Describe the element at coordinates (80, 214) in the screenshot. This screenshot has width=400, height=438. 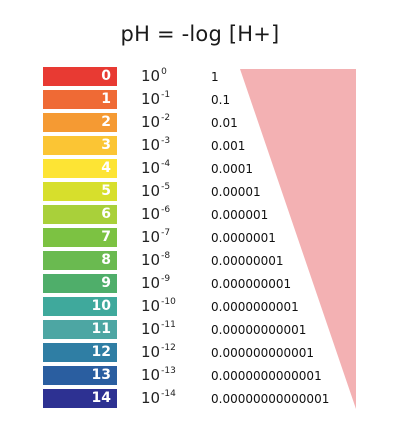
I see `ph-color-swatch: 6` at that location.